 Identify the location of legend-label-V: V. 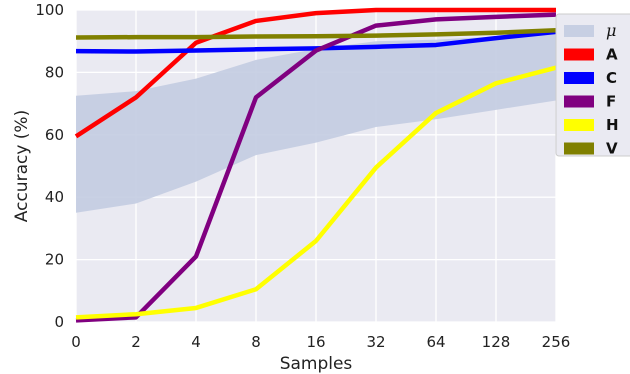
(612, 149).